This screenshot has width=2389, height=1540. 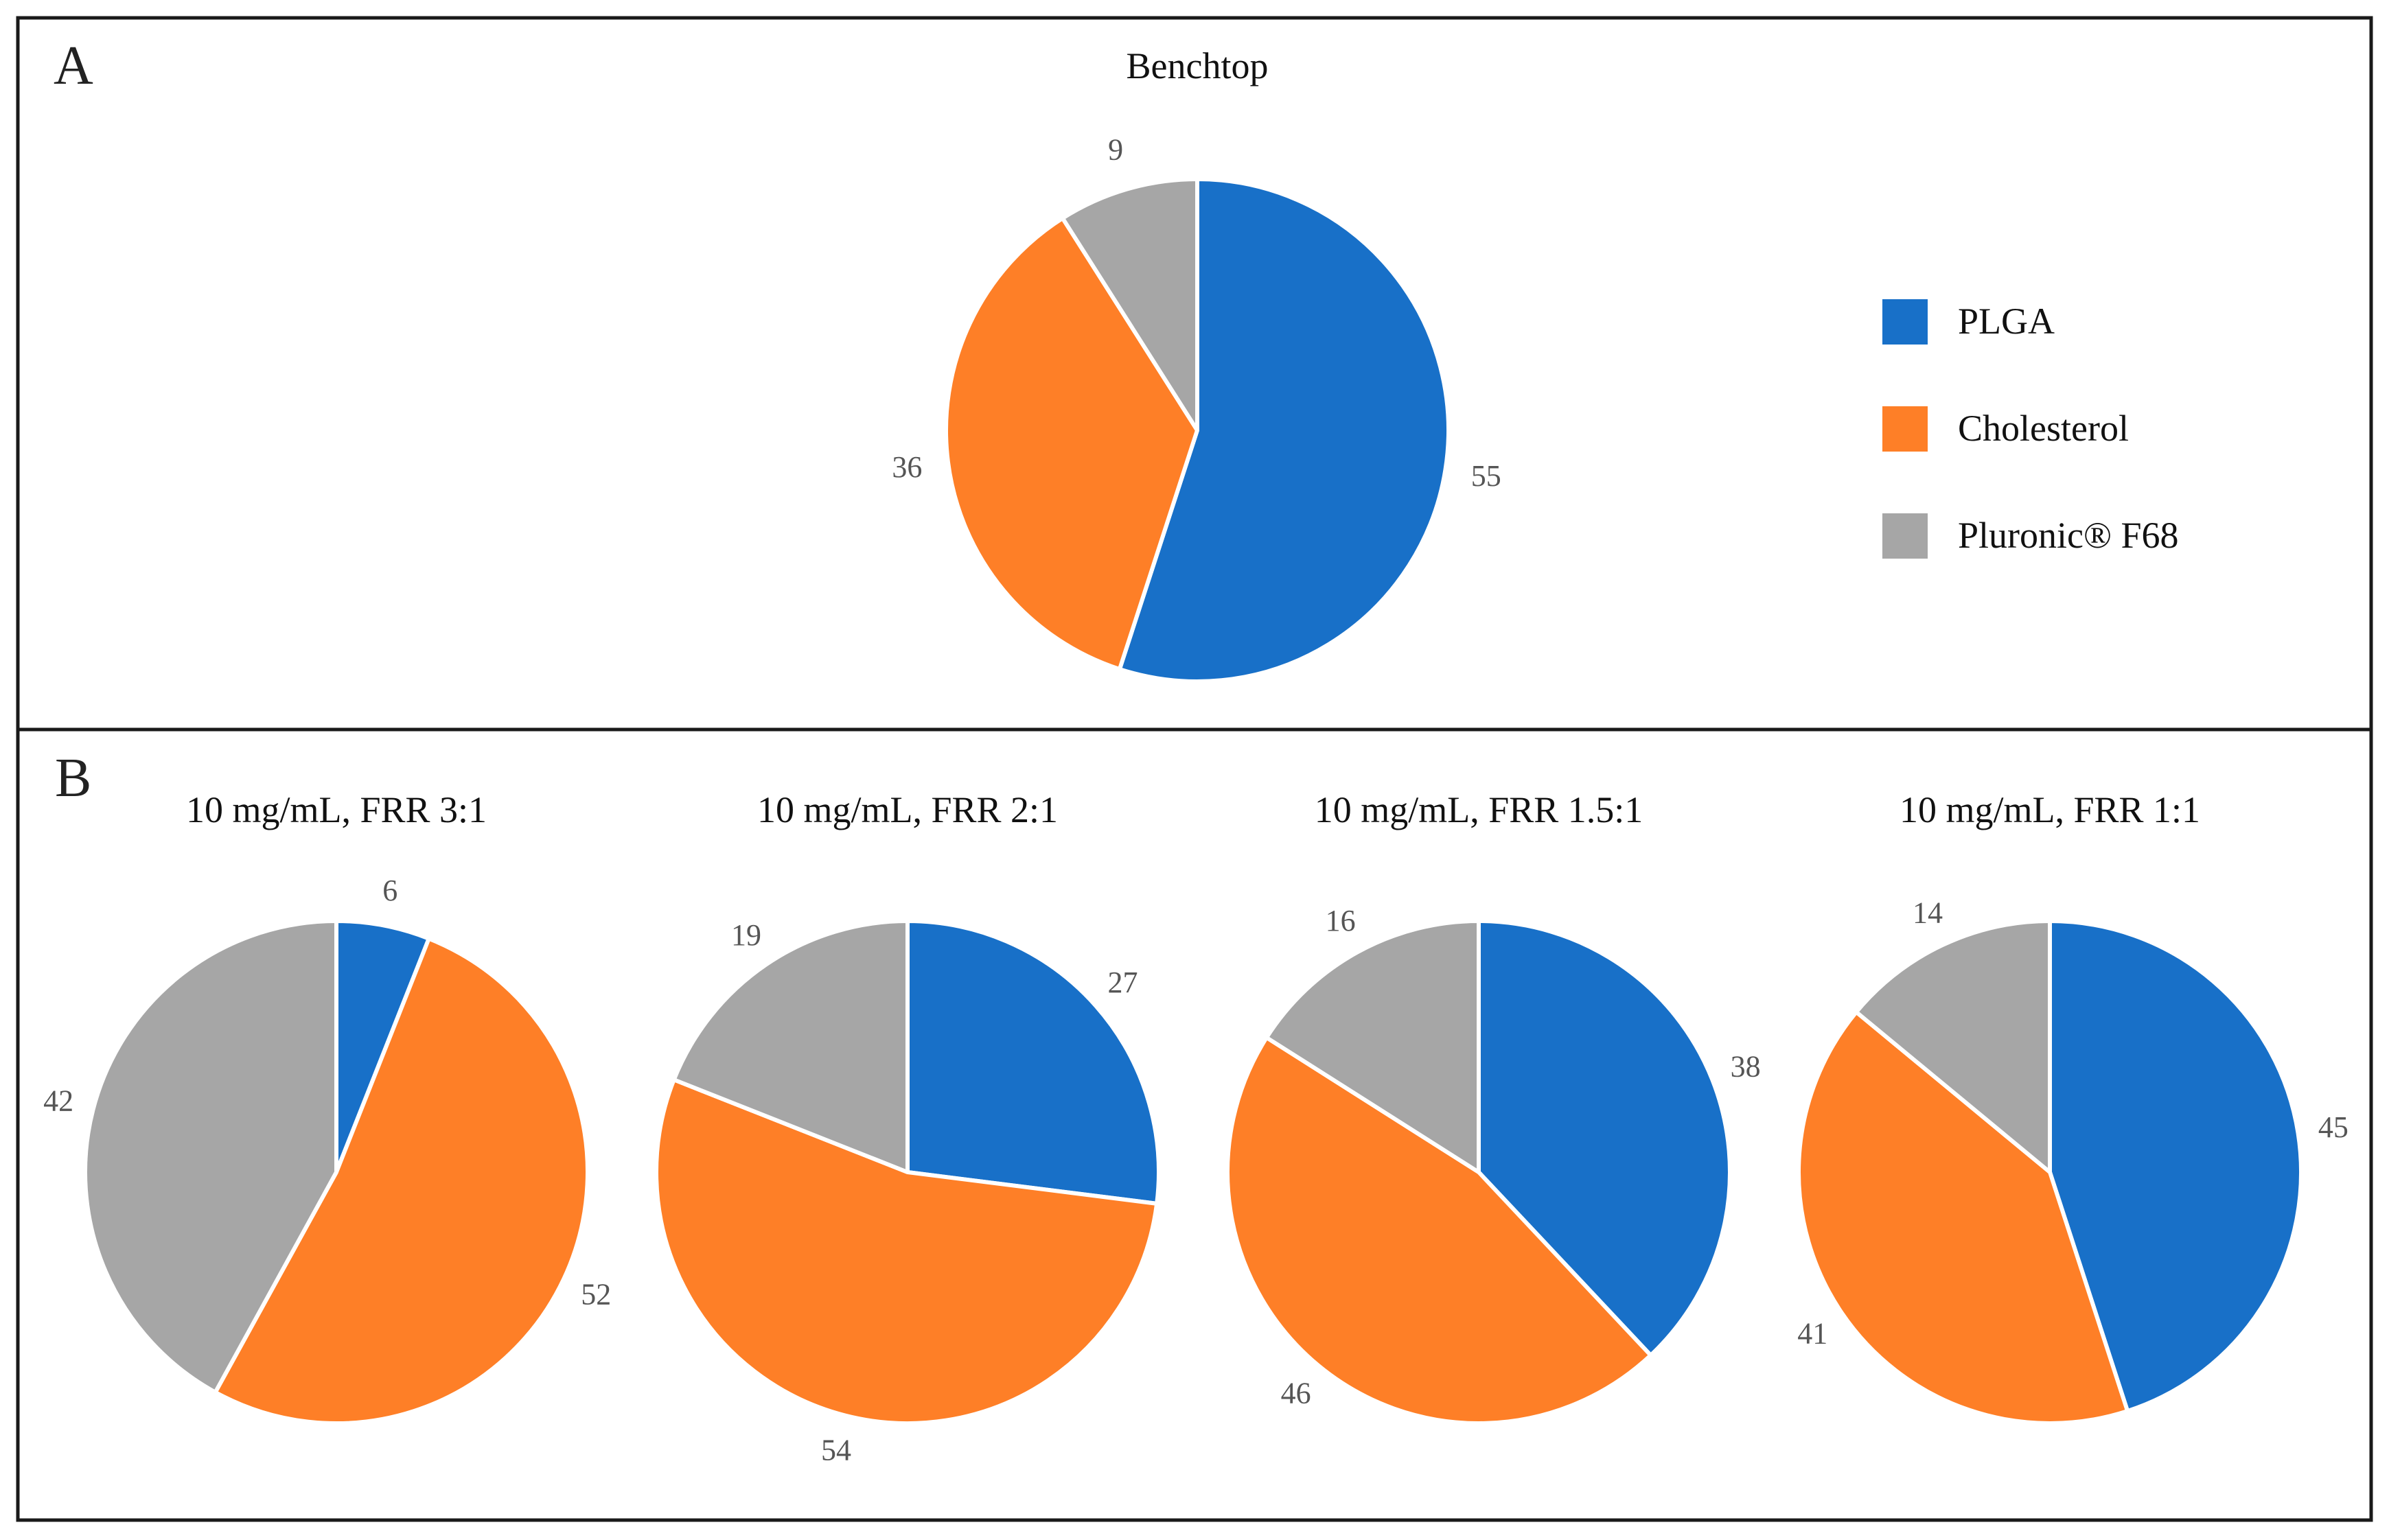 I want to click on pie-slice-pluronic-f68-benchtop, so click(x=1129, y=304).